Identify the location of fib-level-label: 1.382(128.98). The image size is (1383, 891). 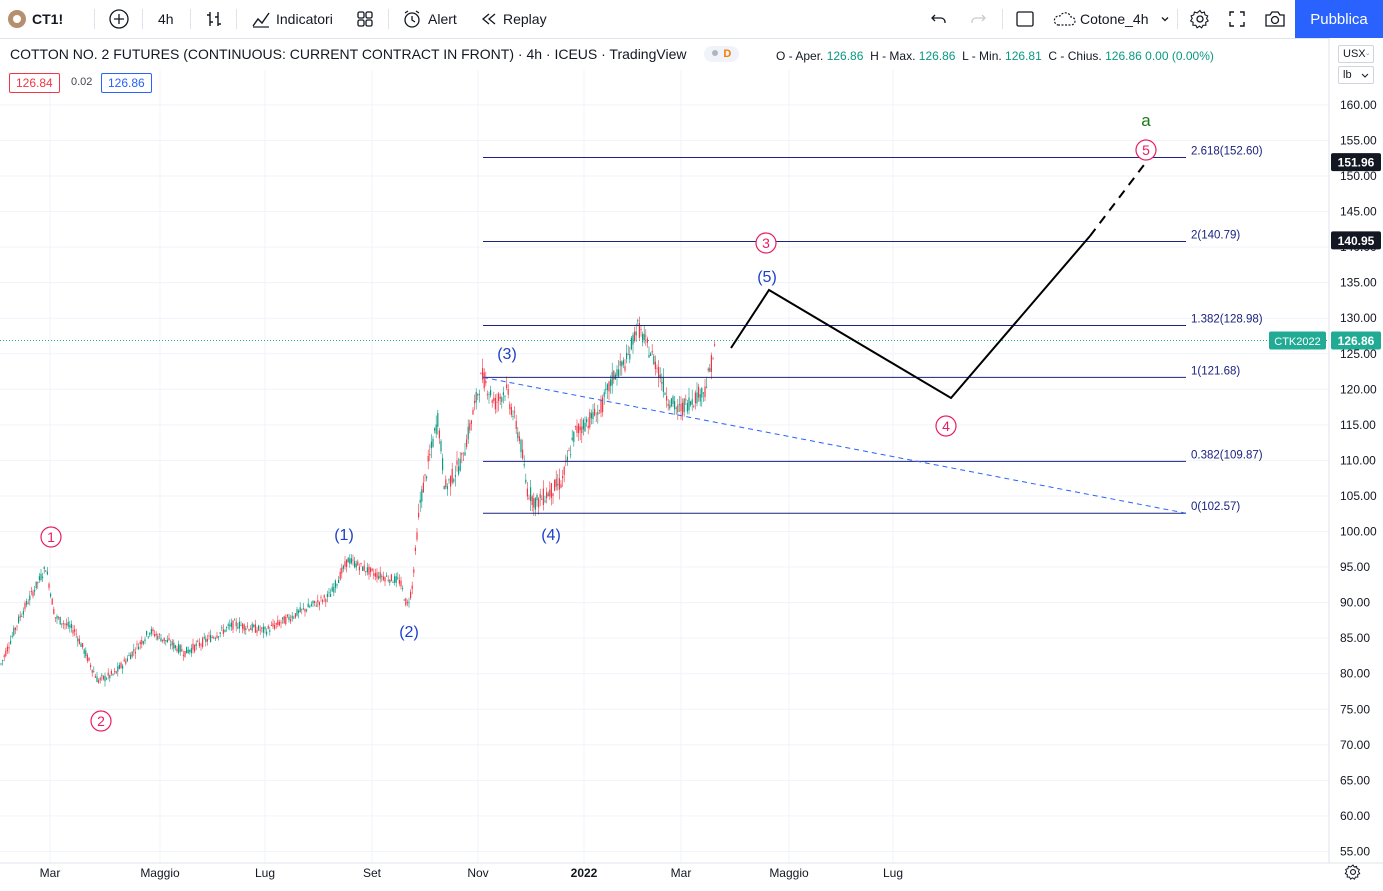
(1227, 319).